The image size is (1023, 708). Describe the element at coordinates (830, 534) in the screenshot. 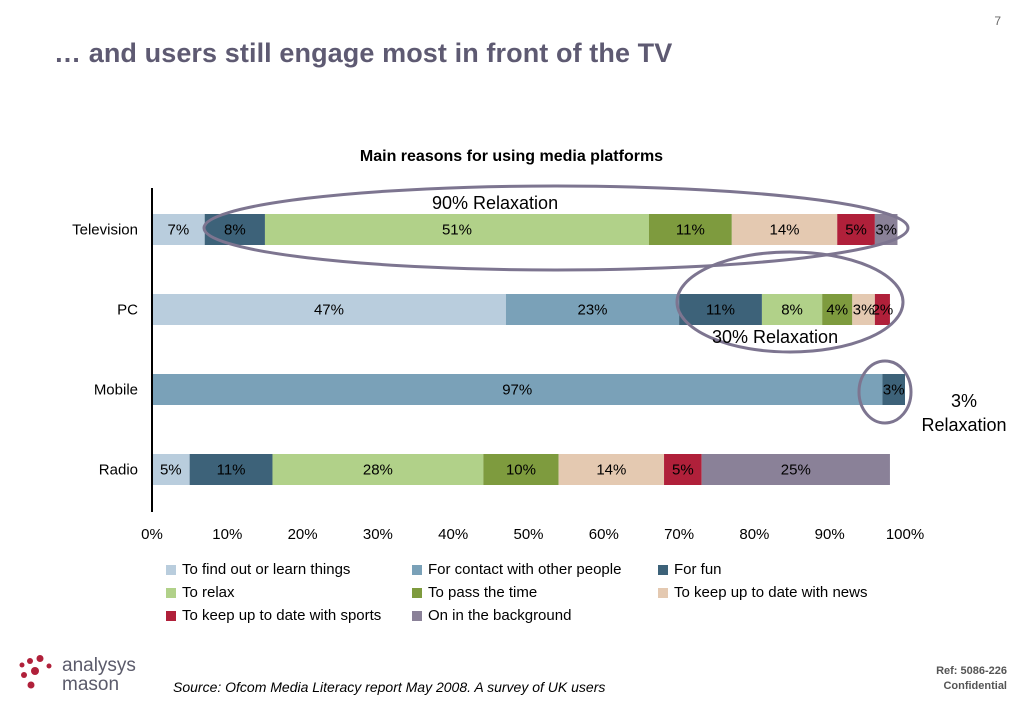

I see `x-tick-label: 90%` at that location.